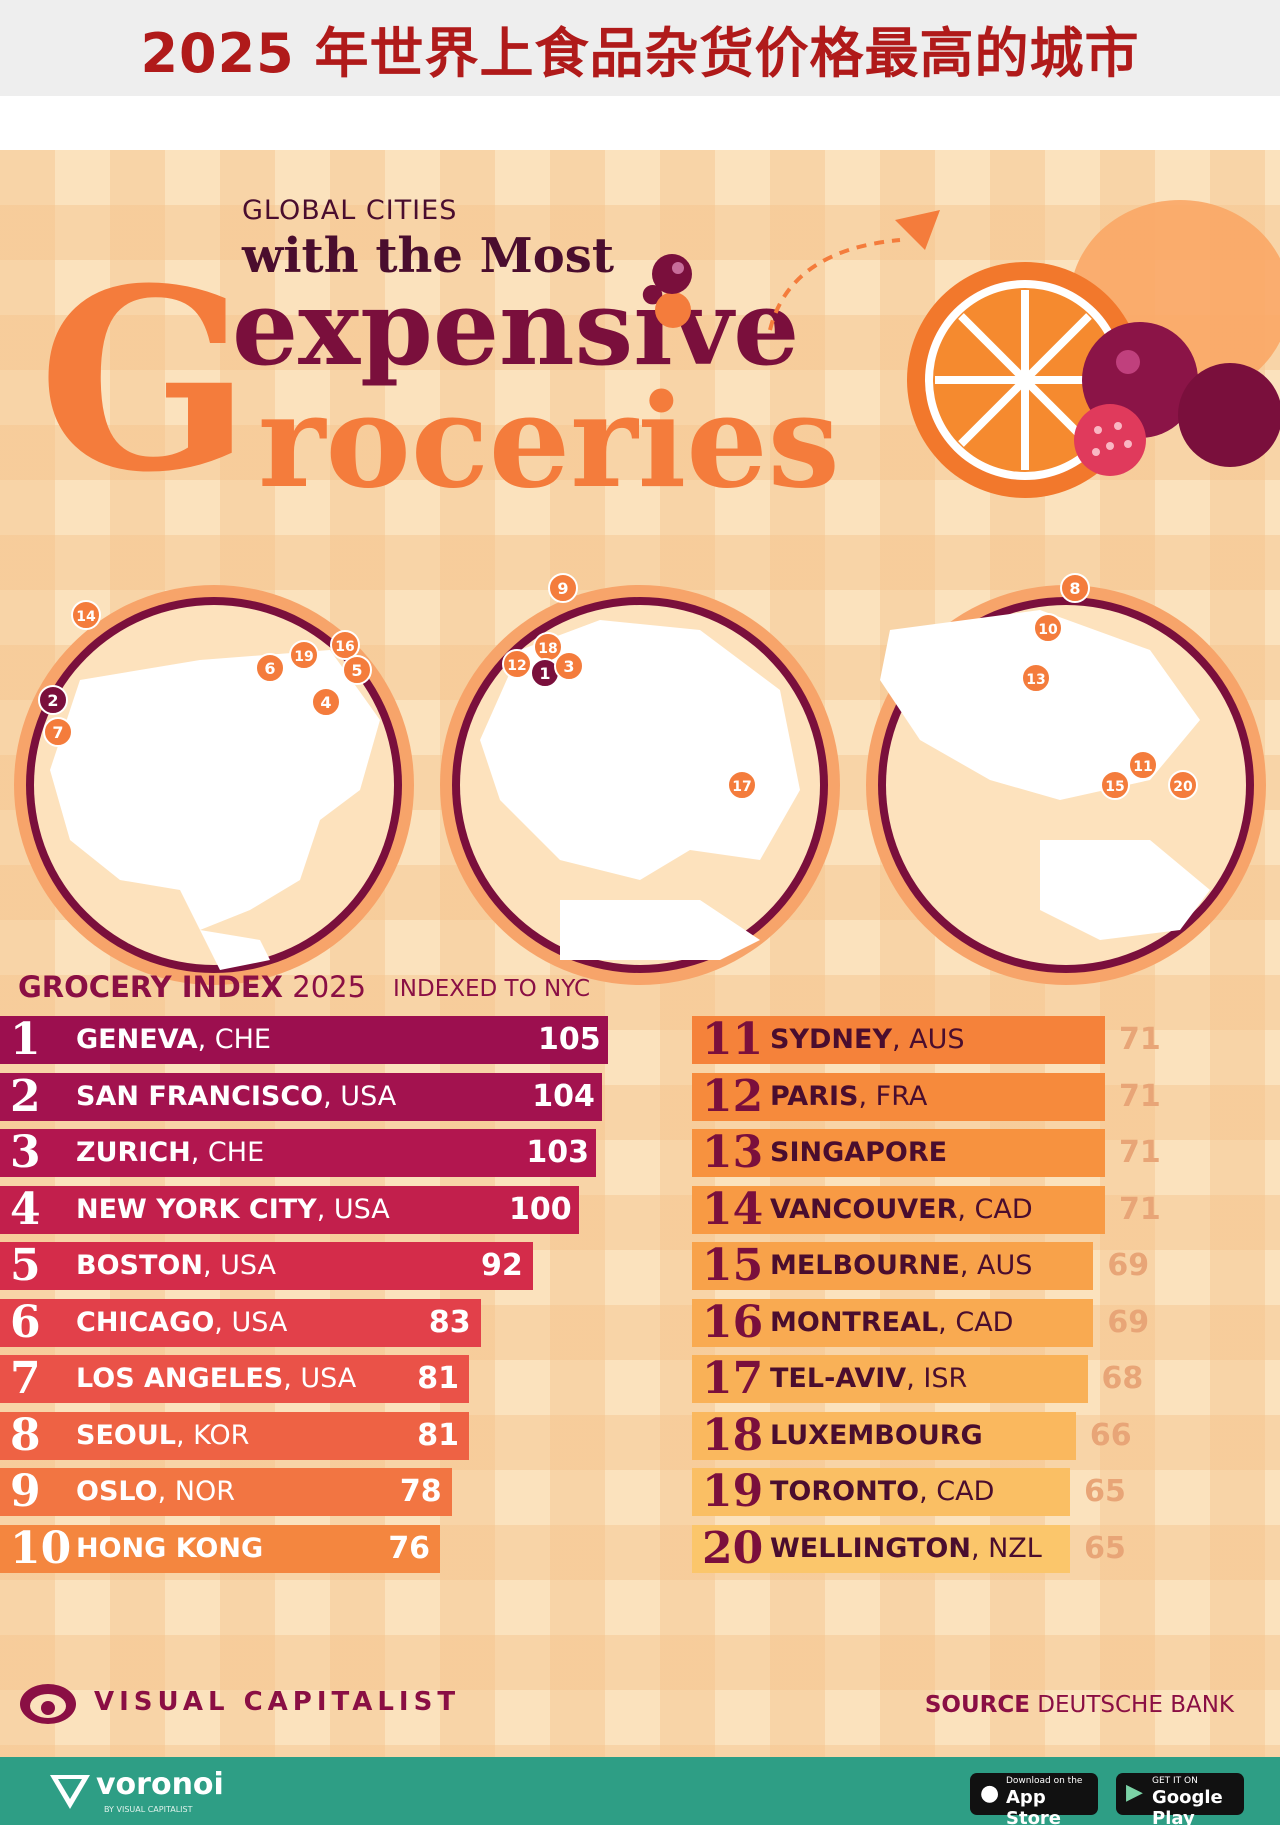 Image resolution: width=1280 pixels, height=1829 pixels. What do you see at coordinates (1140, 1039) in the screenshot?
I see `bar-value-label: 71` at bounding box center [1140, 1039].